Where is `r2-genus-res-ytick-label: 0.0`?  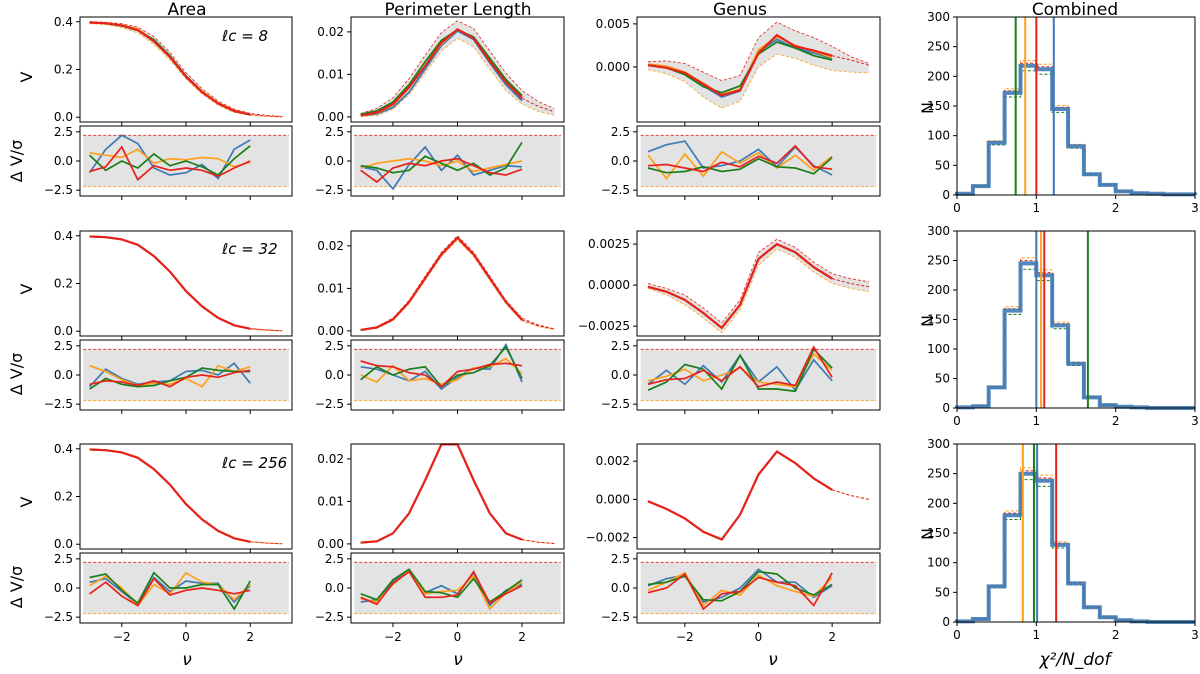 r2-genus-res-ytick-label: 0.0 is located at coordinates (620, 375).